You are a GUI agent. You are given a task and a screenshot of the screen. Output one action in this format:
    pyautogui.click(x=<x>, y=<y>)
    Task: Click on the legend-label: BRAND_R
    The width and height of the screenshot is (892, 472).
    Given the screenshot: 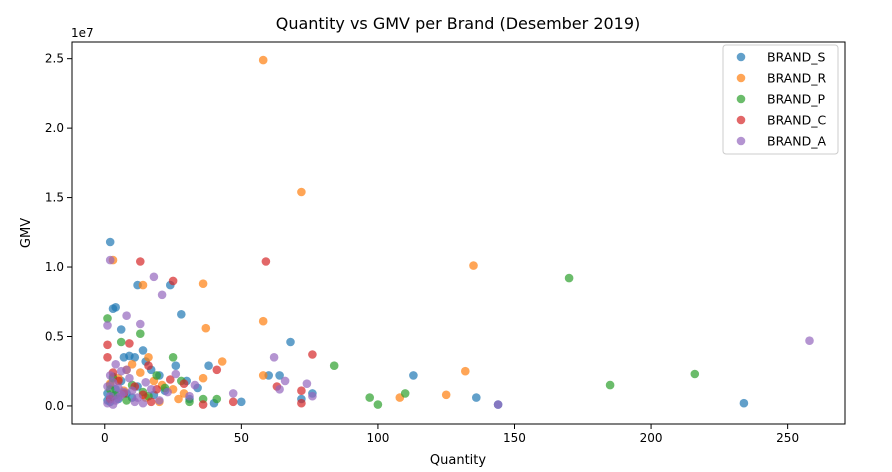 What is the action you would take?
    pyautogui.click(x=797, y=78)
    